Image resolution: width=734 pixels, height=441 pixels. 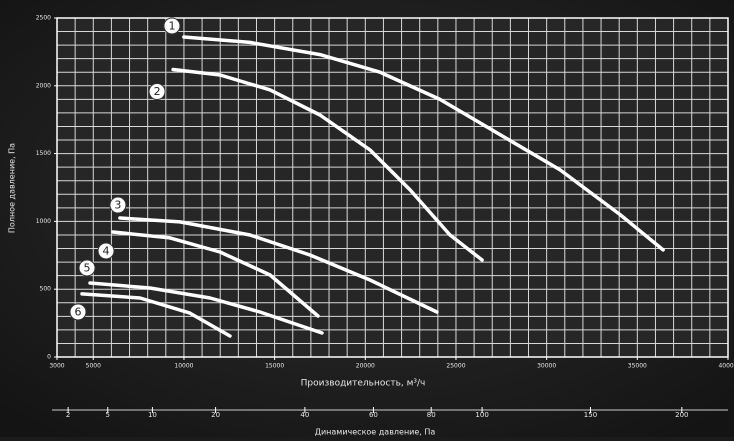 What do you see at coordinates (183, 366) in the screenshot?
I see `x-tick-label: 10000` at bounding box center [183, 366].